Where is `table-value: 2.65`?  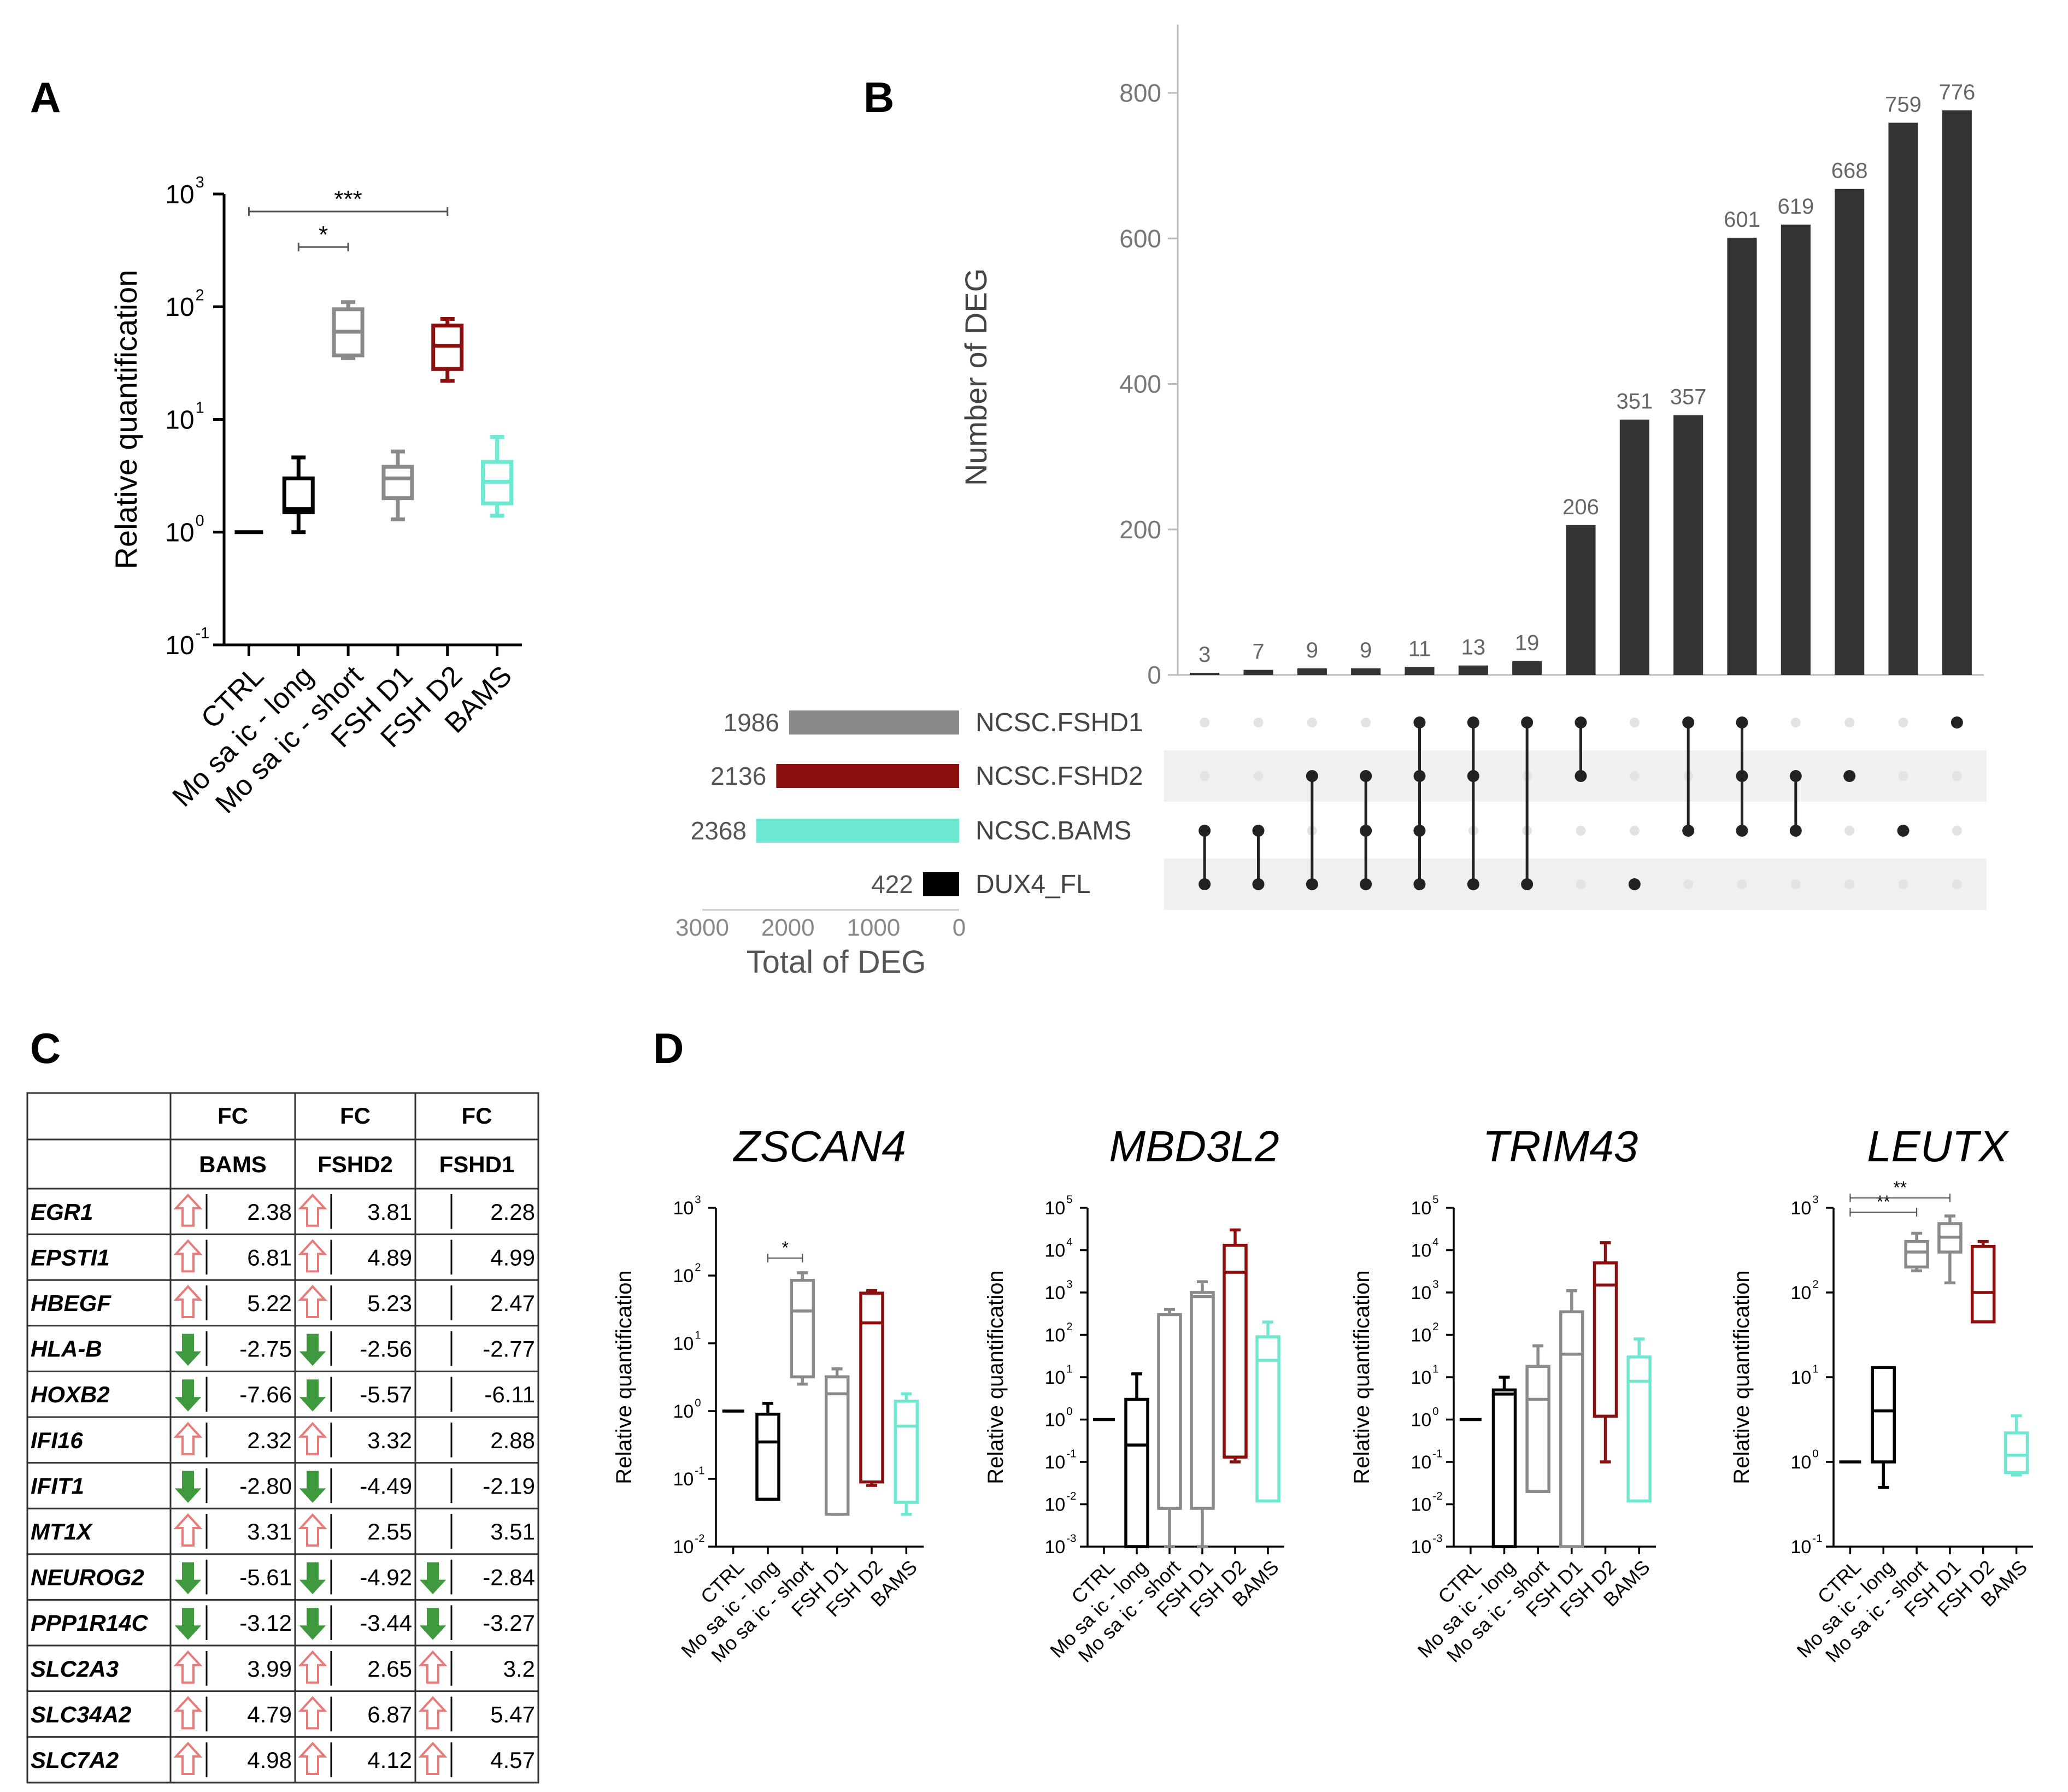 table-value: 2.65 is located at coordinates (389, 1669).